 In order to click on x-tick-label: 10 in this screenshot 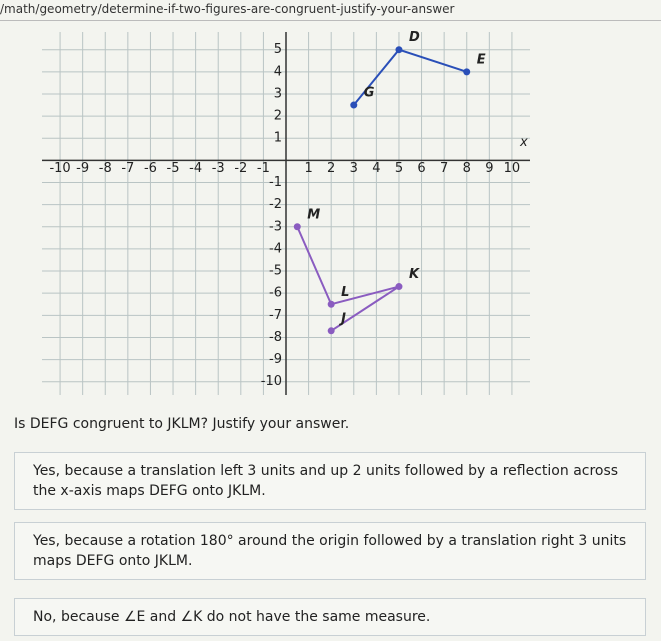, I will do `click(512, 168)`.